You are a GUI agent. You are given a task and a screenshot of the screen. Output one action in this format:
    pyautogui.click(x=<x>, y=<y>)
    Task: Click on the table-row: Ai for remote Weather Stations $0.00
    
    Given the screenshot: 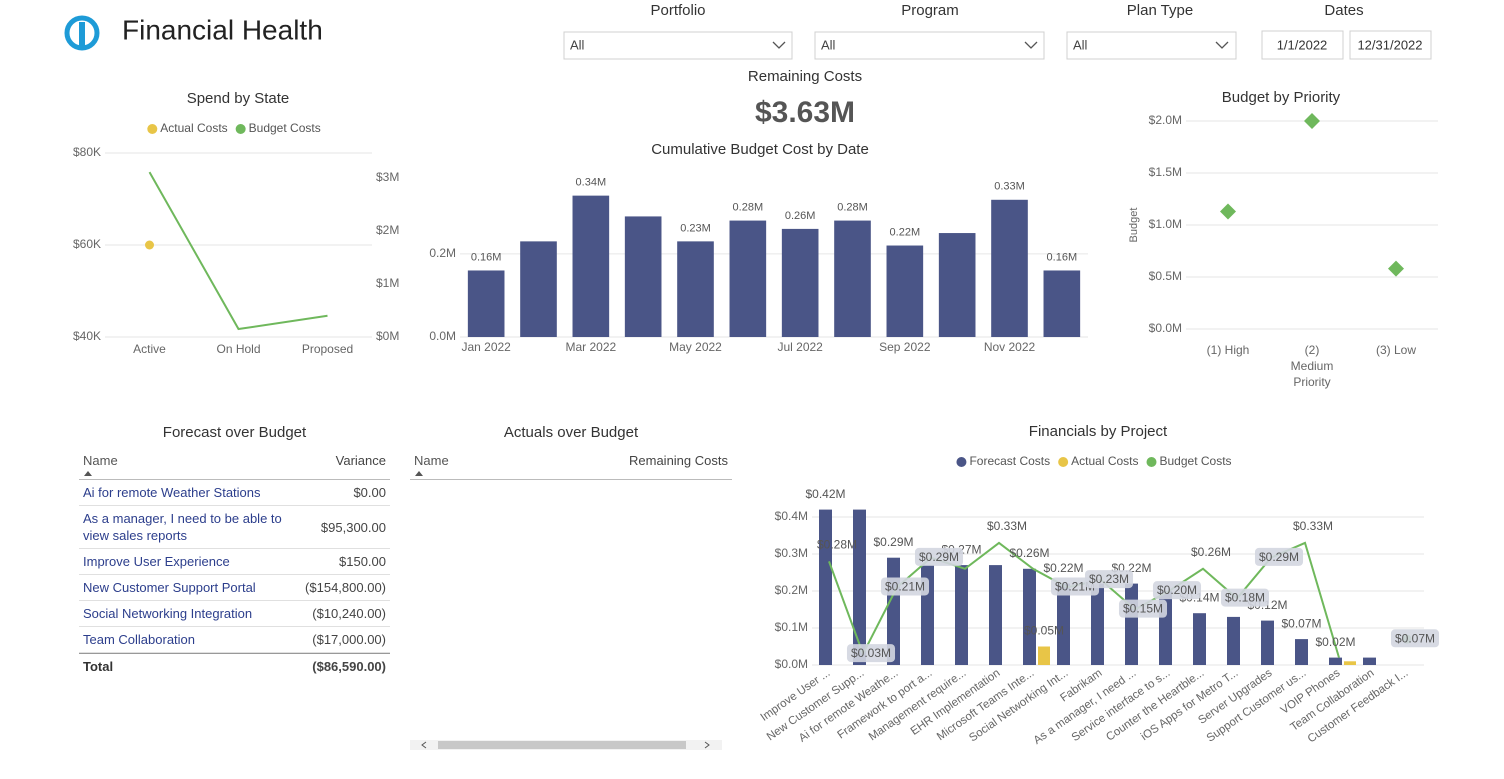 What is the action you would take?
    pyautogui.click(x=234, y=493)
    